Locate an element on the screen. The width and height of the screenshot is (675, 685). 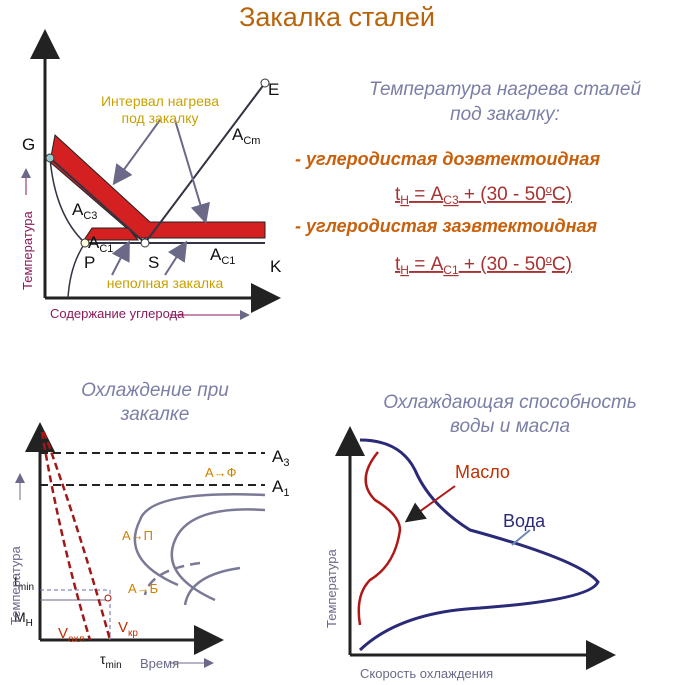
transform-label: А→Б is located at coordinates (143, 588).